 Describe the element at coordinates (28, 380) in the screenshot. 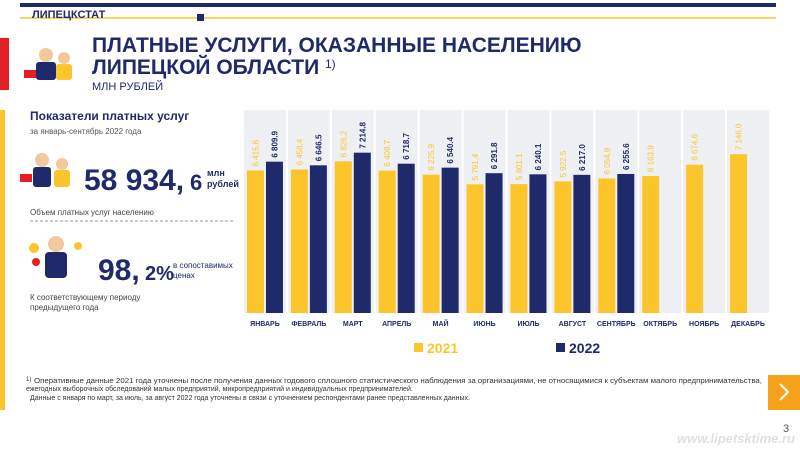

I see `footnote-mark: 1)` at that location.